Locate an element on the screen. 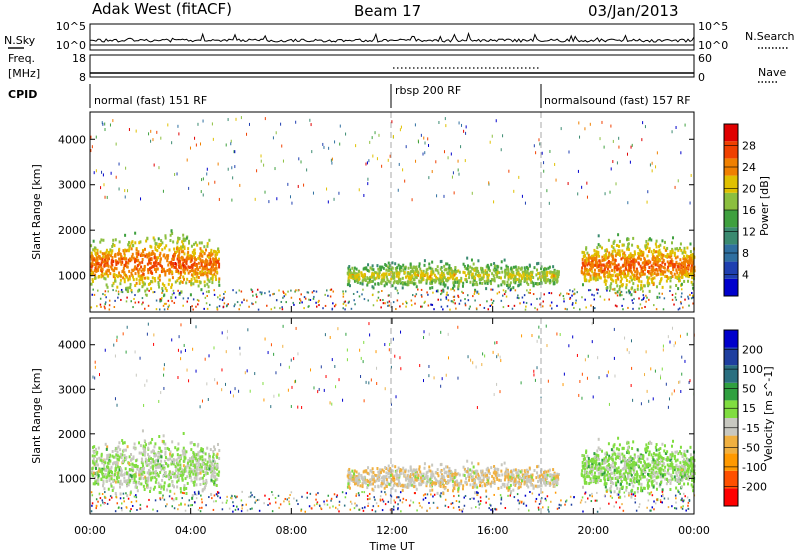  nsearch-label: N.Search is located at coordinates (770, 36).